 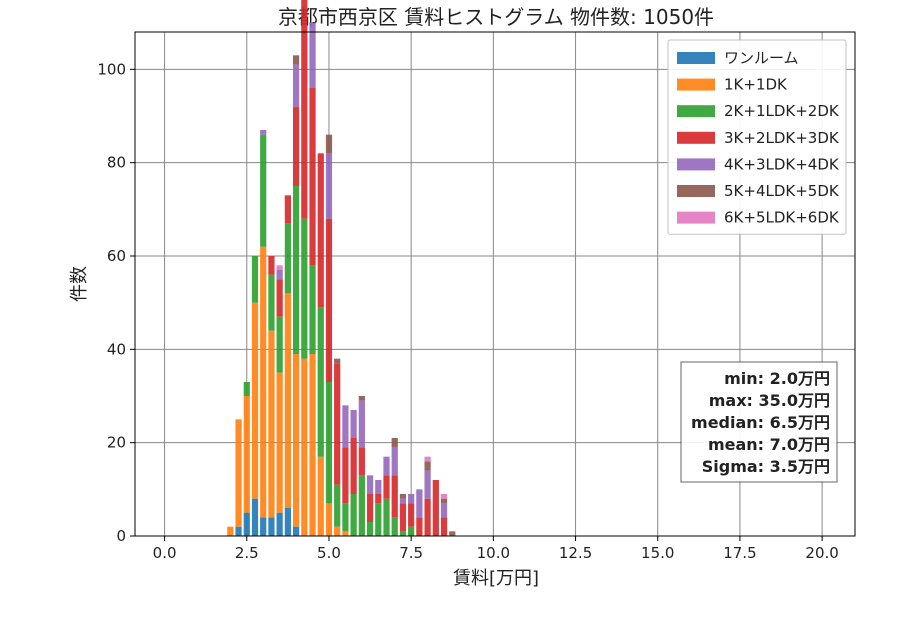 I want to click on y-tick-label: 100, so click(x=111, y=69).